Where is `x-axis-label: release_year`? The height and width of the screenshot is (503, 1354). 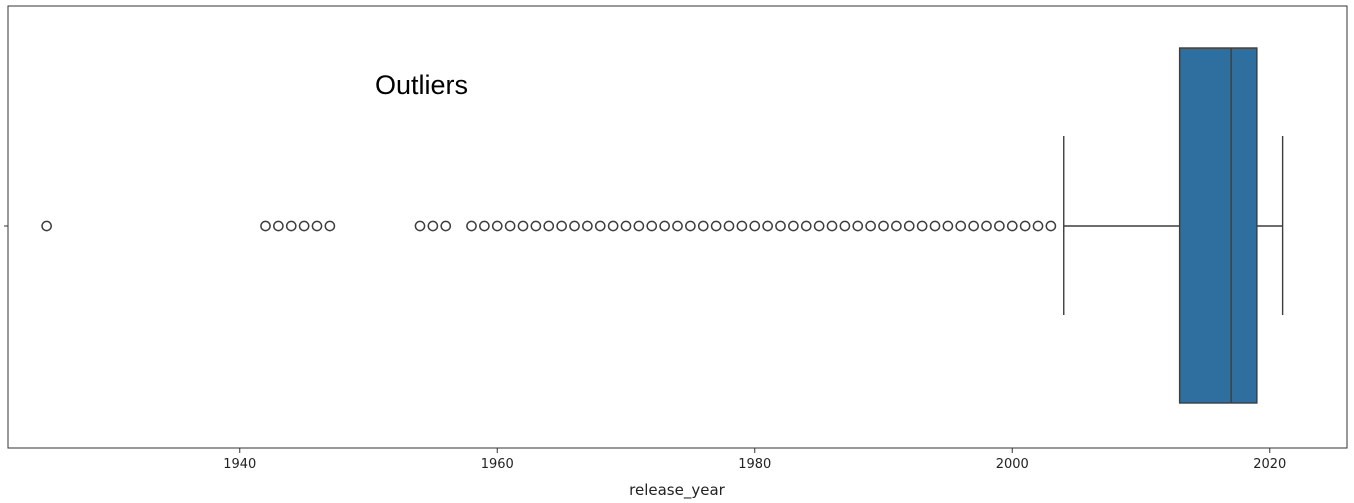
x-axis-label: release_year is located at coordinates (677, 490).